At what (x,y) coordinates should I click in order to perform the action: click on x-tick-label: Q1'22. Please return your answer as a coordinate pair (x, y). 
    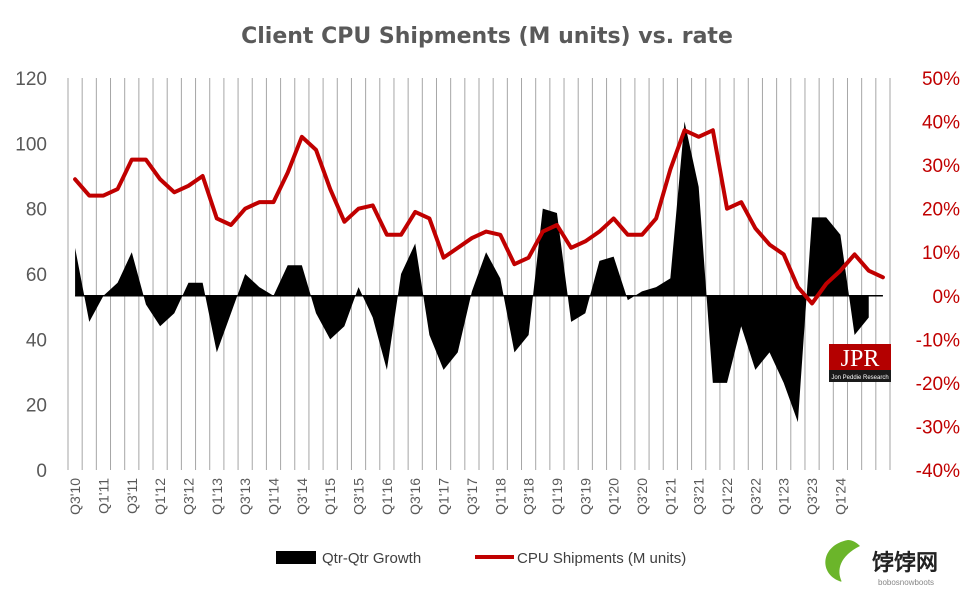
    Looking at the image, I should click on (727, 496).